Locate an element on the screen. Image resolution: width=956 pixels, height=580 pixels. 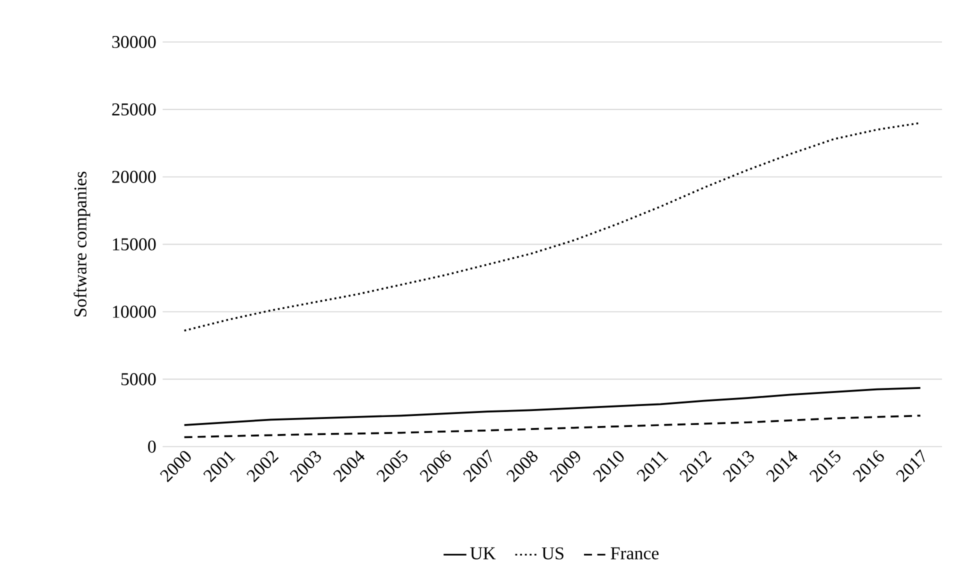
y-tick-label: 10000 is located at coordinates (134, 312).